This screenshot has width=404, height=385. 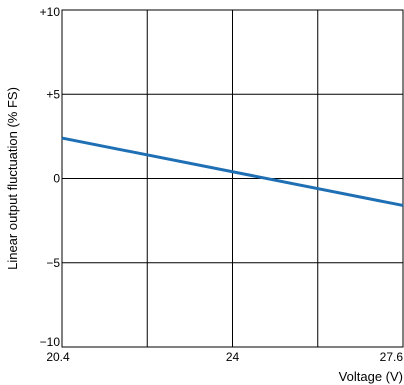 What do you see at coordinates (50, 342) in the screenshot?
I see `y-tick-label: −10` at bounding box center [50, 342].